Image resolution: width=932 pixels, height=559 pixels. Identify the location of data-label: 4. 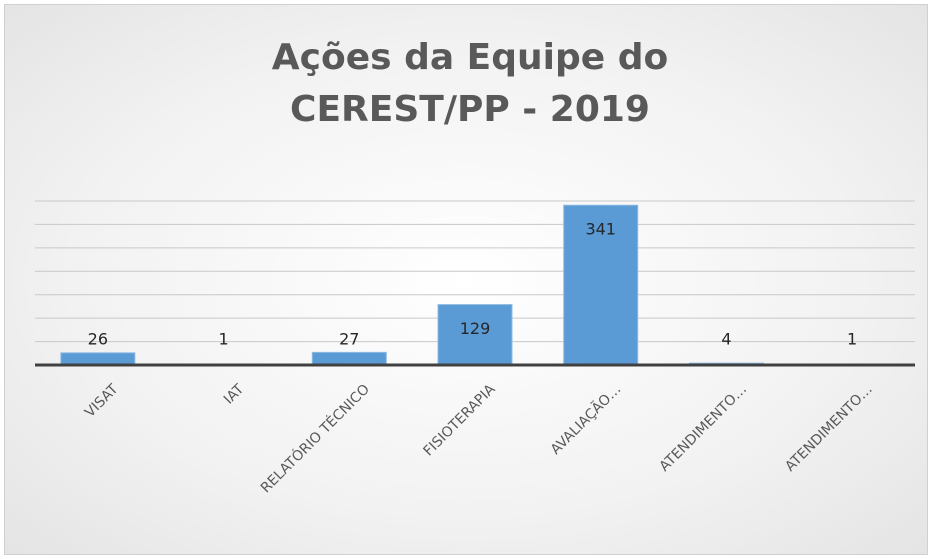
(726, 339).